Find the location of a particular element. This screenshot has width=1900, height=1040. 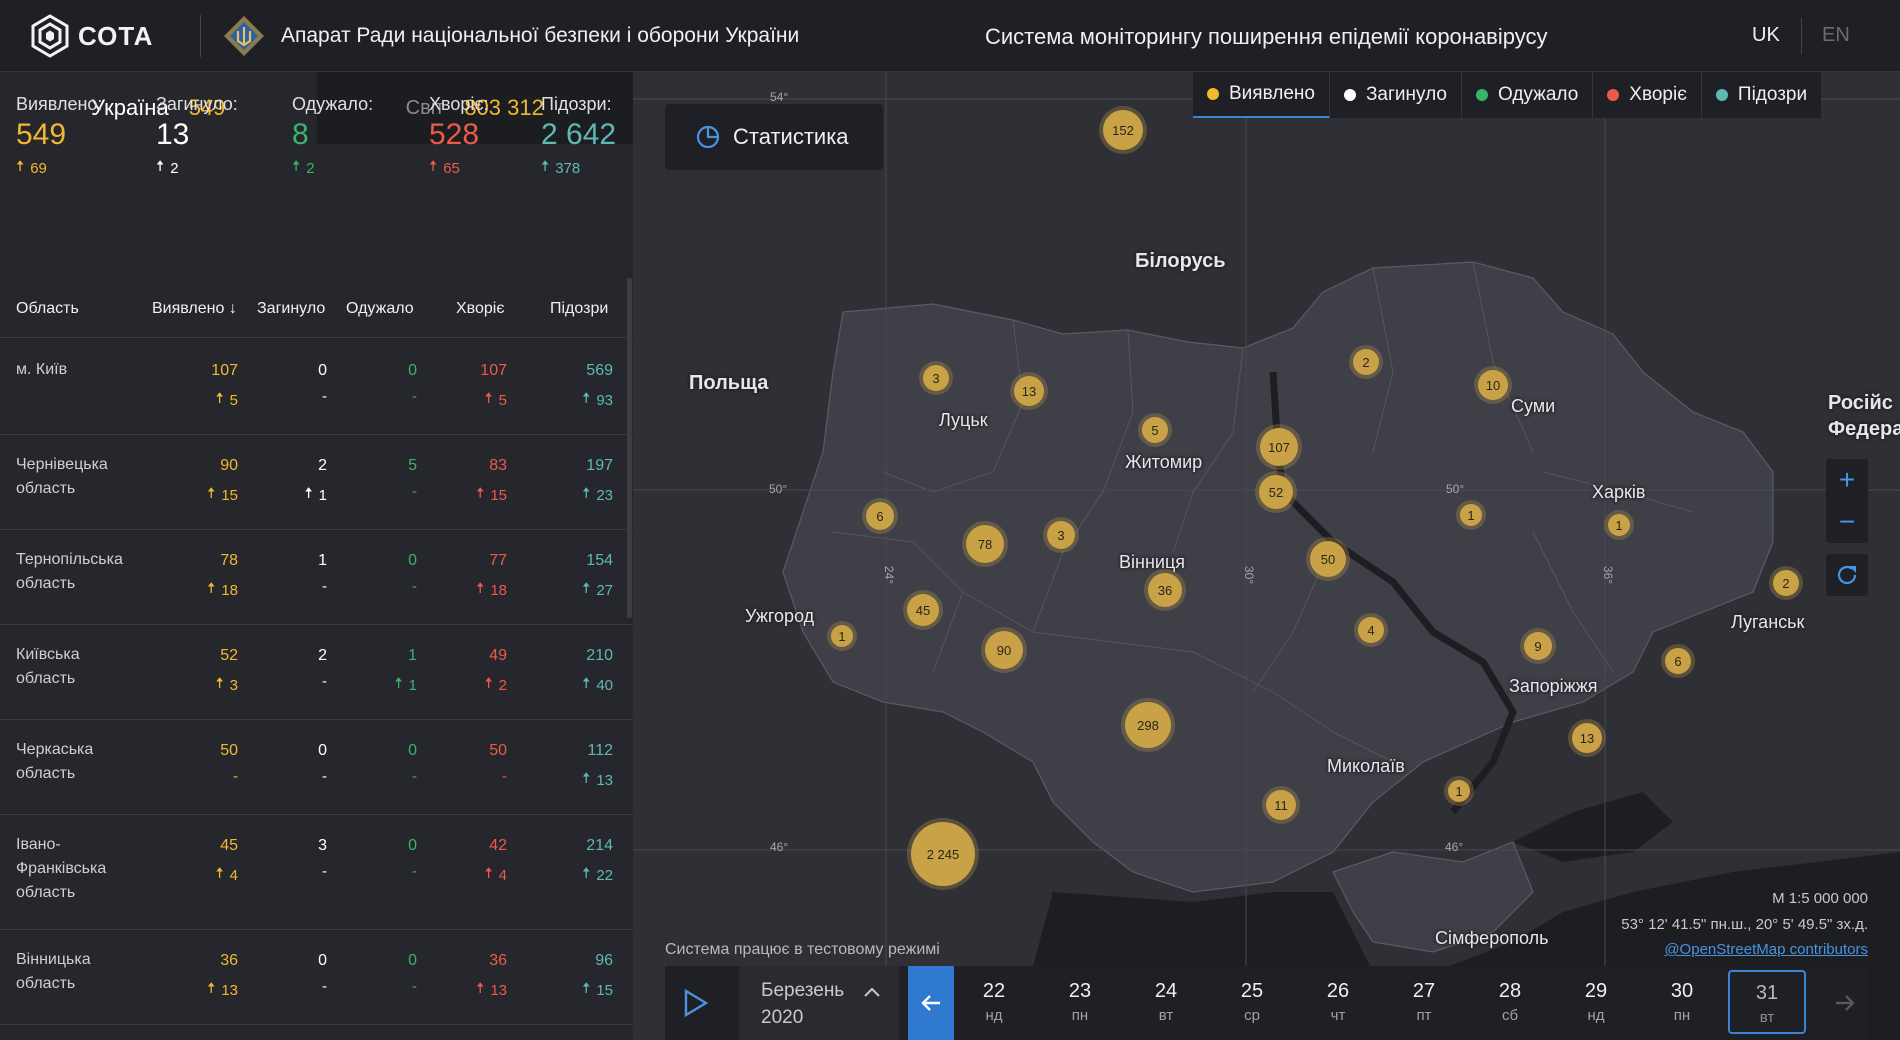

sota-logo: СОТА is located at coordinates (91, 36).